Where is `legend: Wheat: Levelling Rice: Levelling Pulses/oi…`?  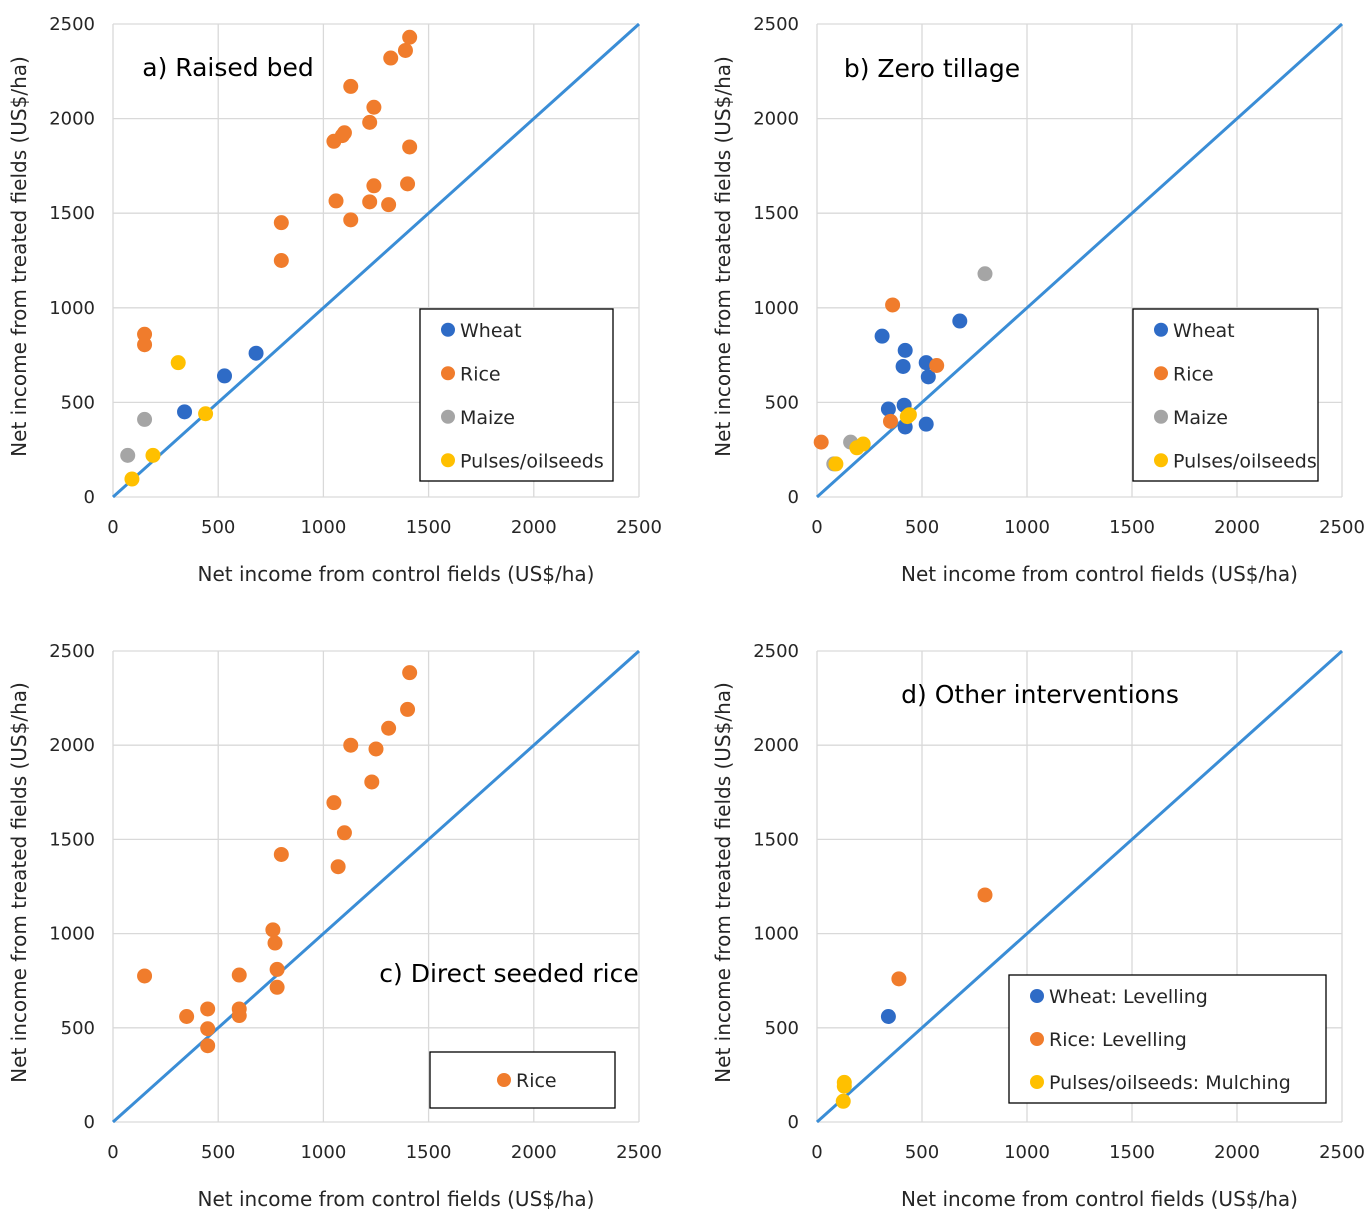
legend: Wheat: Levelling Rice: Levelling Pulses/oi… is located at coordinates (1167, 1039).